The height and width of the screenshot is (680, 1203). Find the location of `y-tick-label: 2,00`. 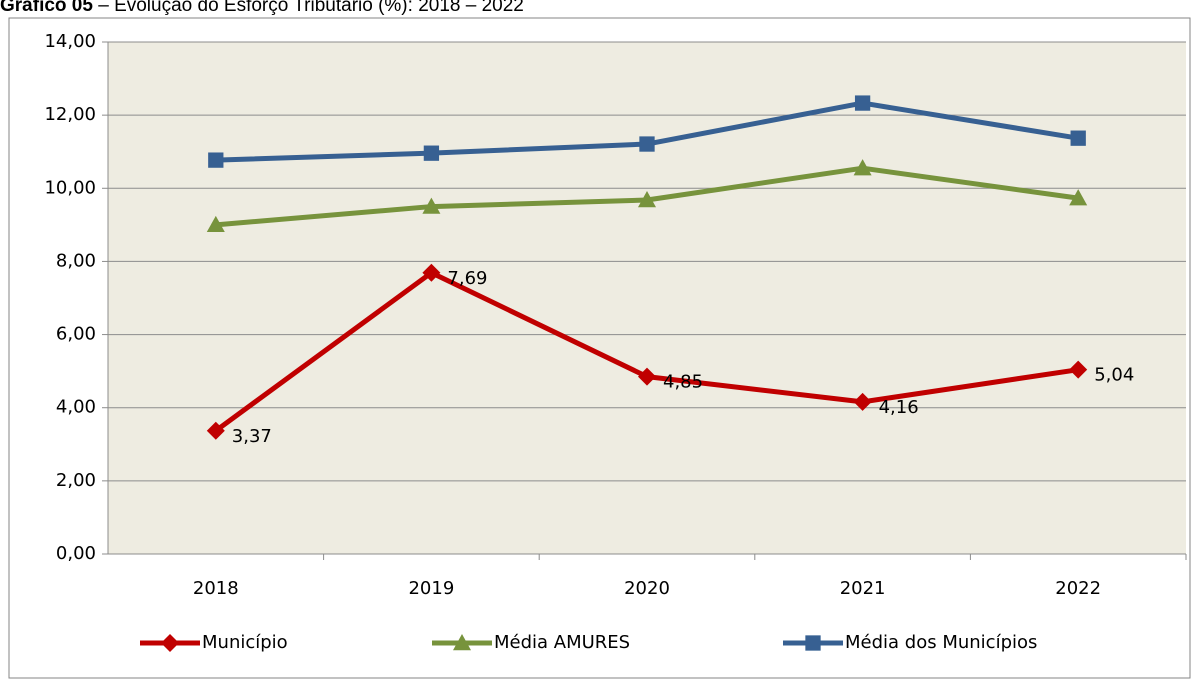

y-tick-label: 2,00 is located at coordinates (76, 480).